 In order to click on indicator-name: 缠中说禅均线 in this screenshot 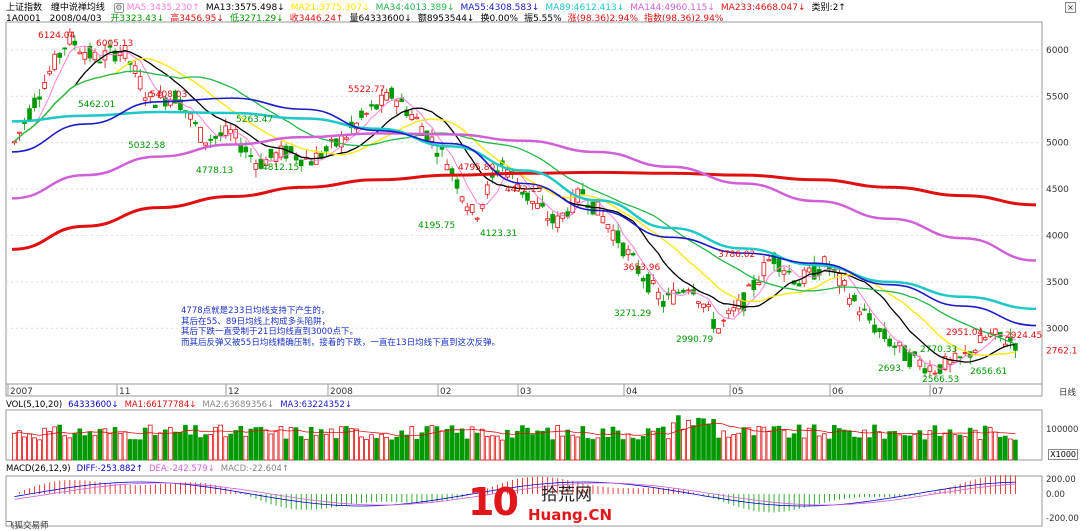, I will do `click(77, 8)`.